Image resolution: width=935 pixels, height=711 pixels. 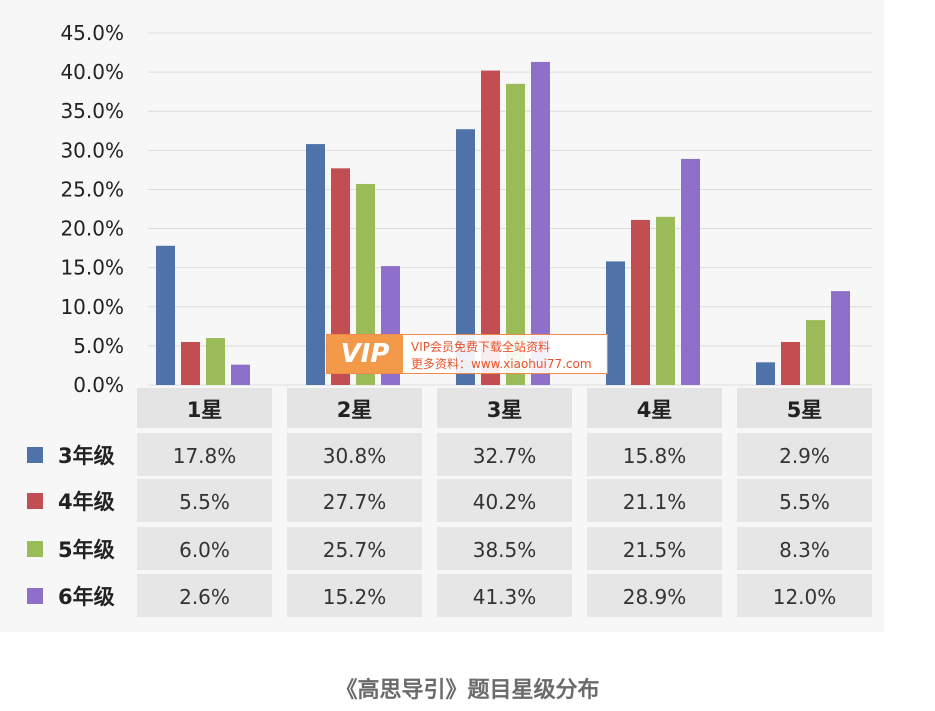 What do you see at coordinates (86, 597) in the screenshot?
I see `legend-label: 6年级` at bounding box center [86, 597].